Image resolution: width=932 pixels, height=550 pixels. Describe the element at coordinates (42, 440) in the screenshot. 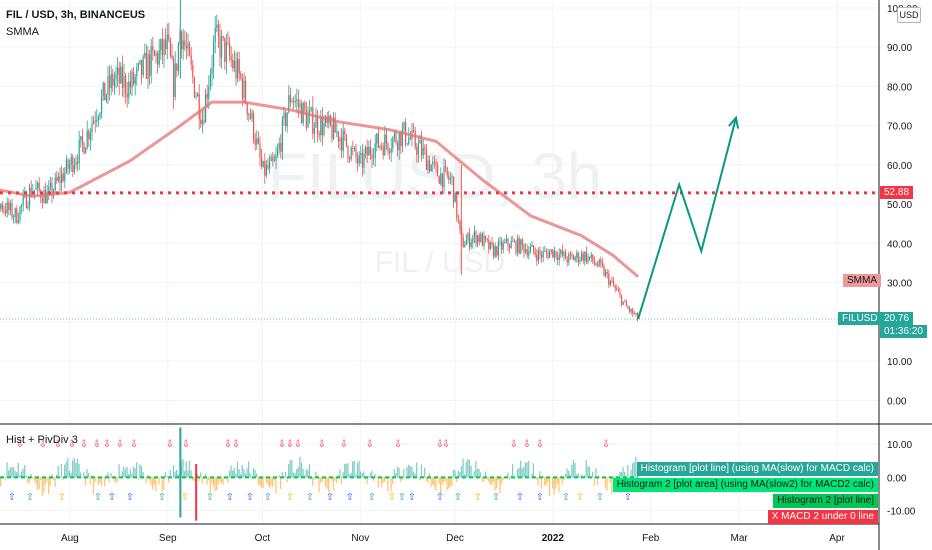

I see `lower-indicator-label: Hist + PivDiv 3` at that location.